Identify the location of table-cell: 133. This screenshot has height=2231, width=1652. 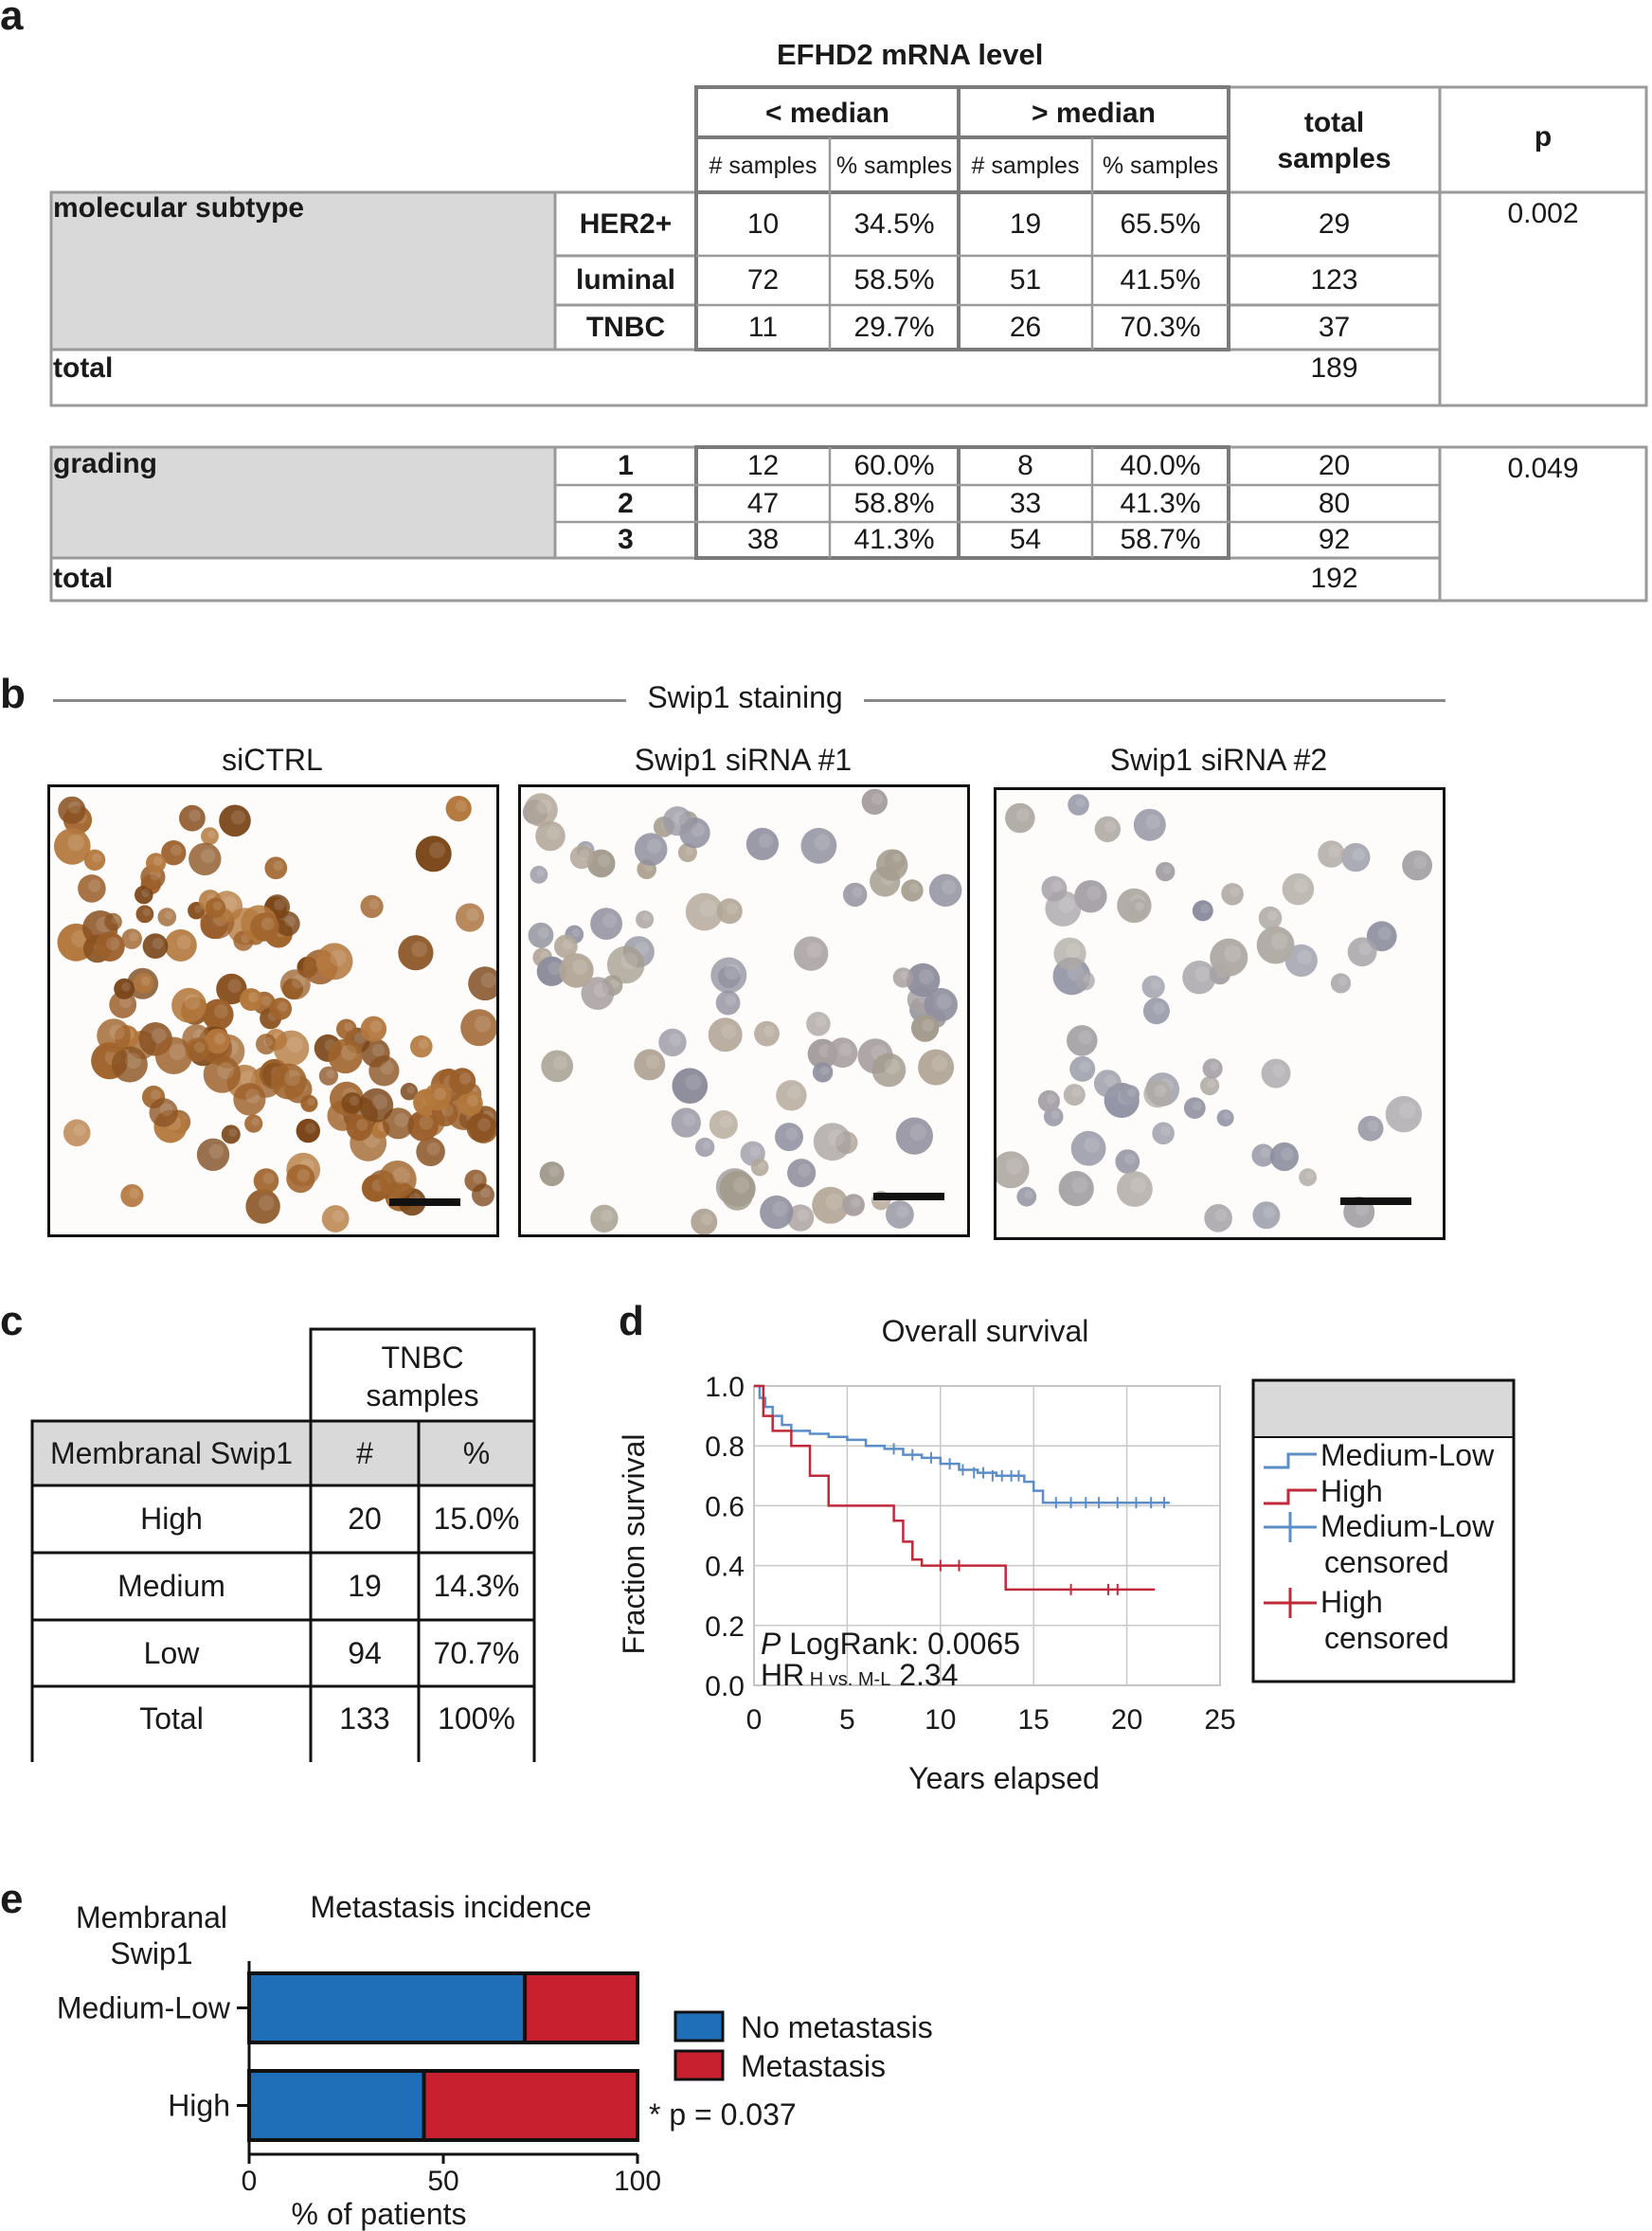
(364, 1719).